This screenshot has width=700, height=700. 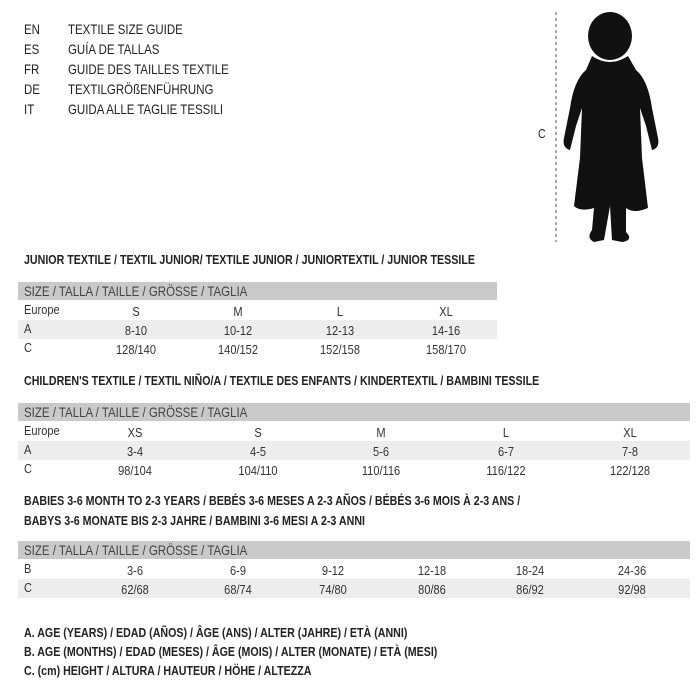 I want to click on table-cell: 158/170, so click(x=446, y=349).